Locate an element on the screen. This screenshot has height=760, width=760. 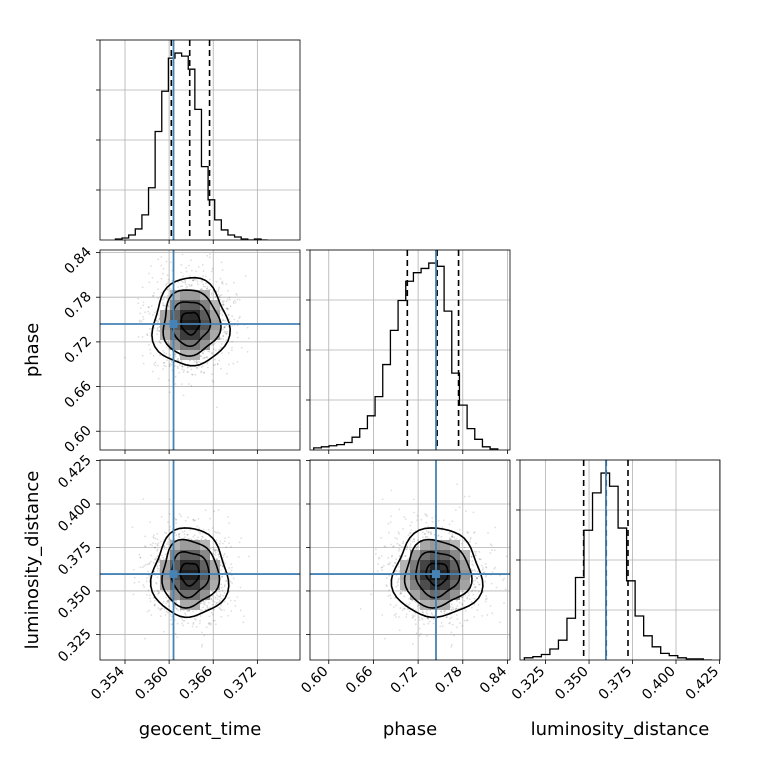
x-tick-label: 0.425 is located at coordinates (703, 684).